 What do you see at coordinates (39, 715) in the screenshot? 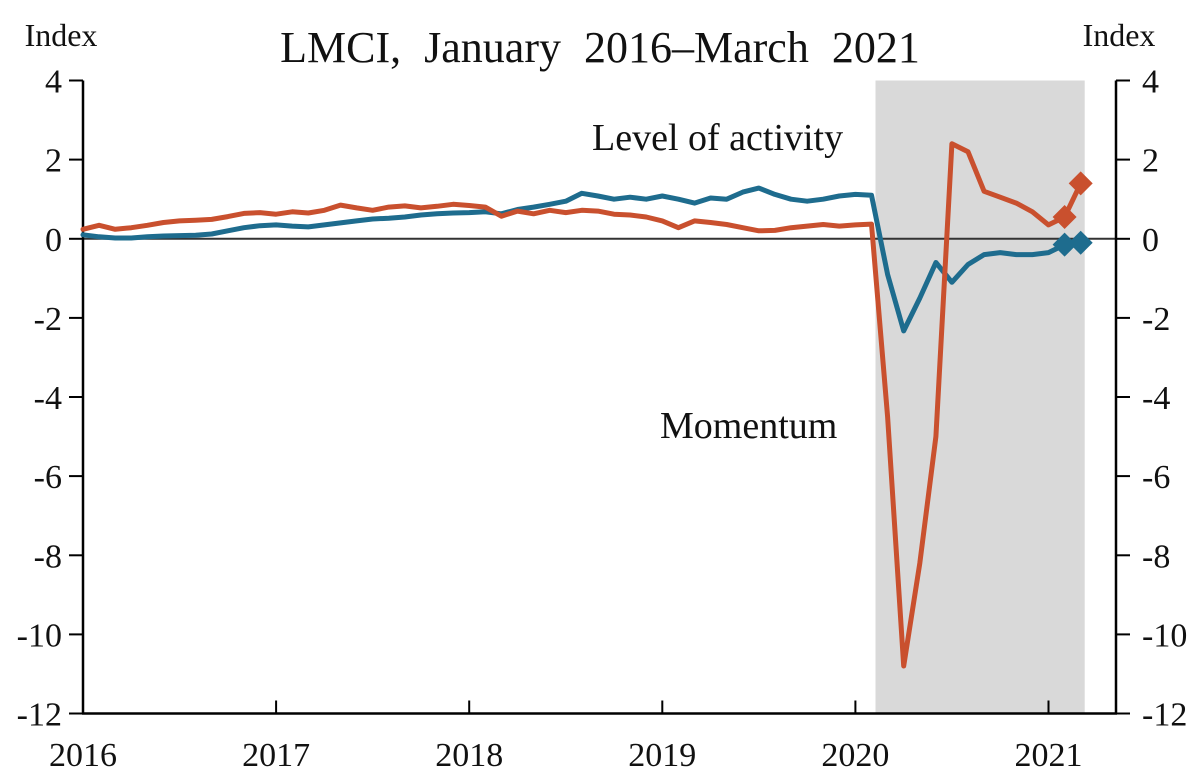
I see `left-y-tick-label: -12` at bounding box center [39, 715].